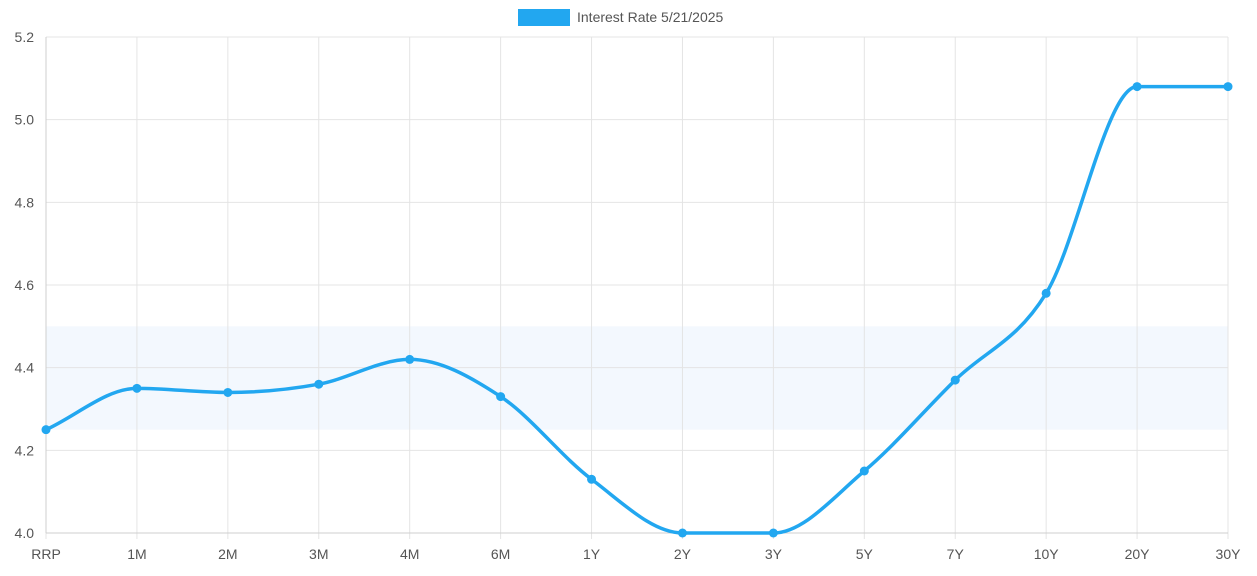 This screenshot has height=576, width=1257. Describe the element at coordinates (1229, 554) in the screenshot. I see `x-tick-label: 30Y` at that location.